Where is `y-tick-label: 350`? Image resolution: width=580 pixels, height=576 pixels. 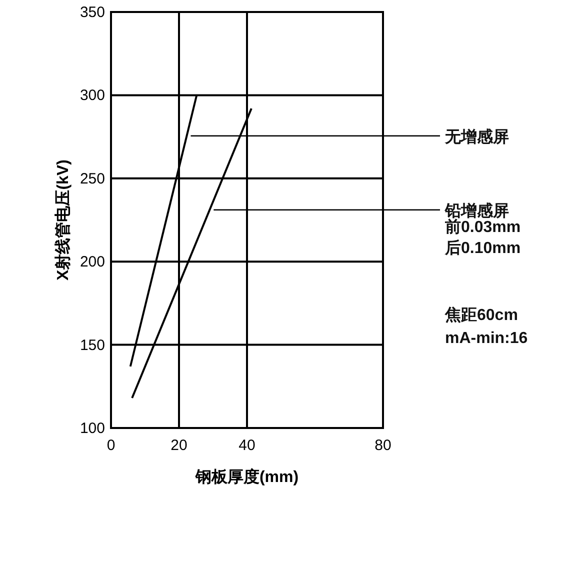
y-tick-label: 350 is located at coordinates (92, 12).